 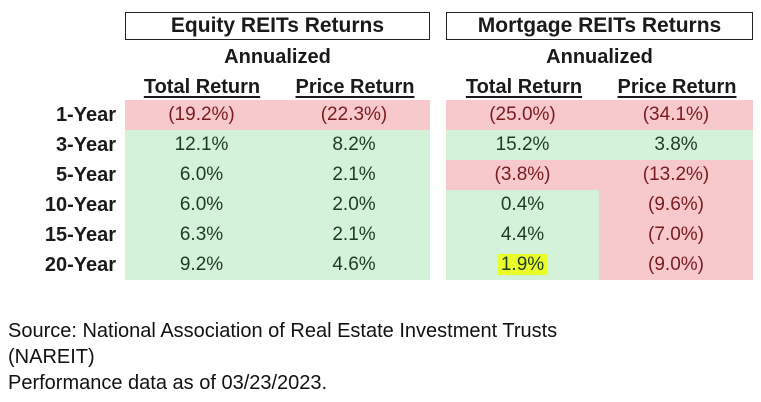 I want to click on source-abbreviation: (NAREIT), so click(x=51, y=357).